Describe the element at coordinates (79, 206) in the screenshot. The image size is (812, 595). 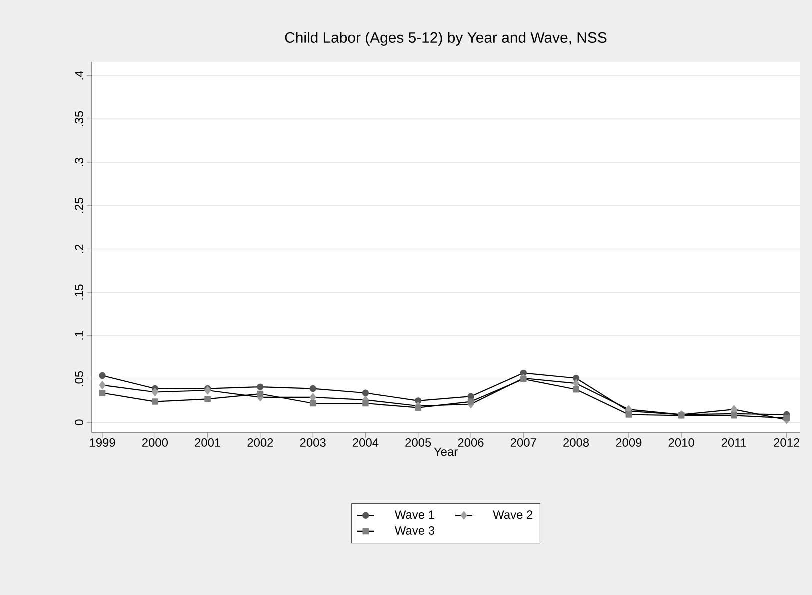
I see `y-tick-label: .25` at that location.